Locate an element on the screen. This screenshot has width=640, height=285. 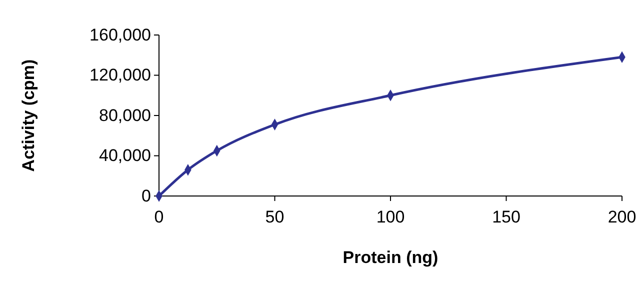
y-tick-label: 80,000 is located at coordinates (125, 115).